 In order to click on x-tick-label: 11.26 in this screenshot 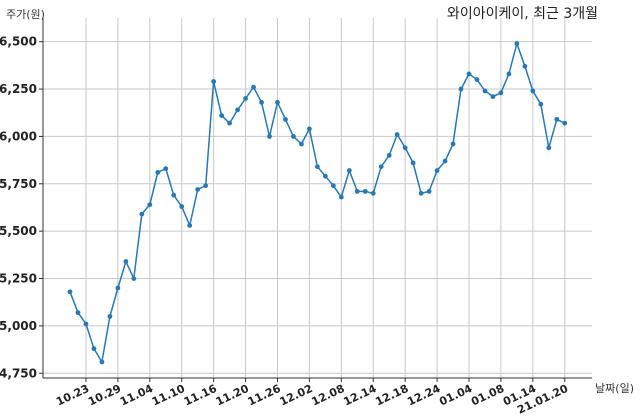, I will do `click(264, 395)`.